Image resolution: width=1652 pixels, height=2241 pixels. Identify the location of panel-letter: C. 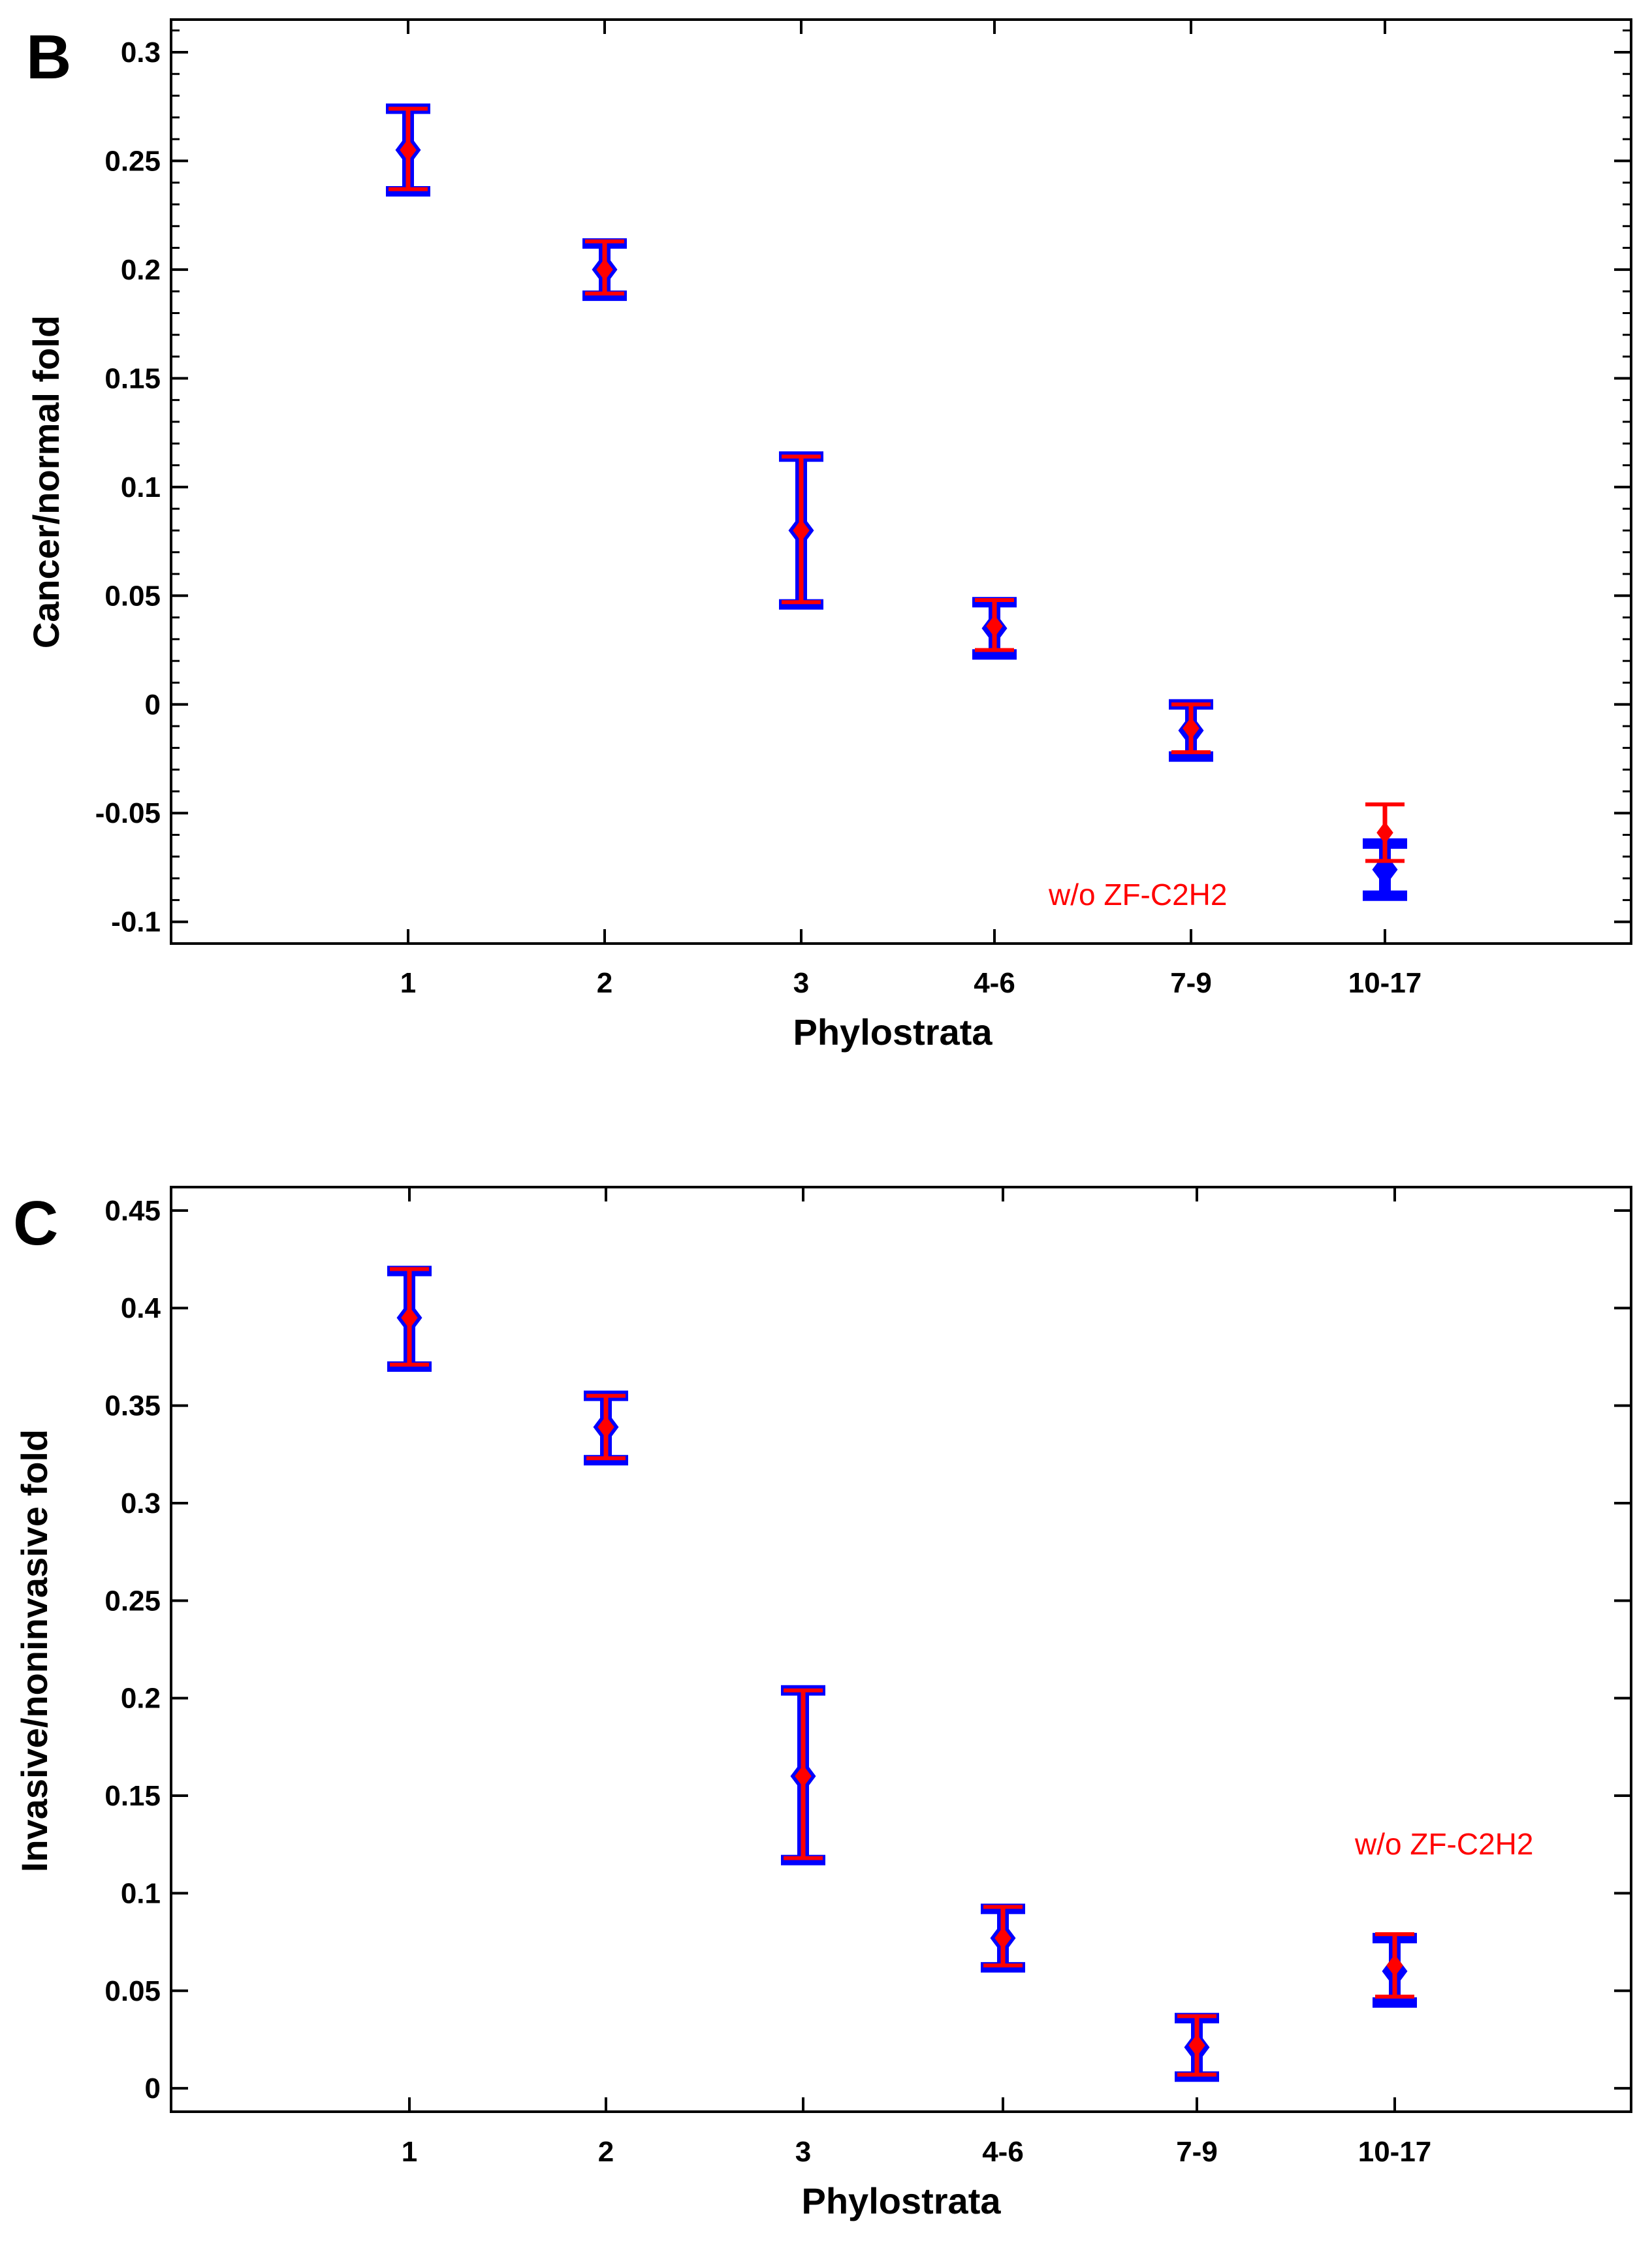
(36, 1223).